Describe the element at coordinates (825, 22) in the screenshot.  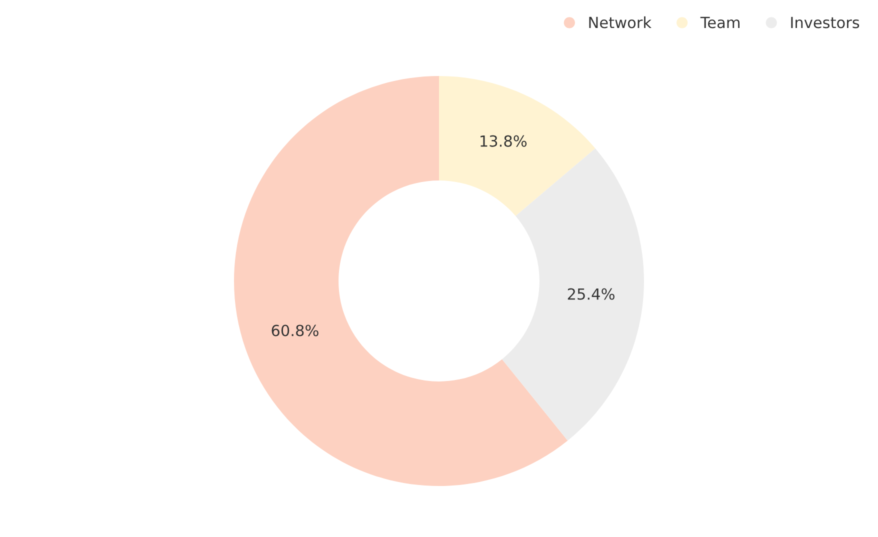
I see `legend-label: Investors` at that location.